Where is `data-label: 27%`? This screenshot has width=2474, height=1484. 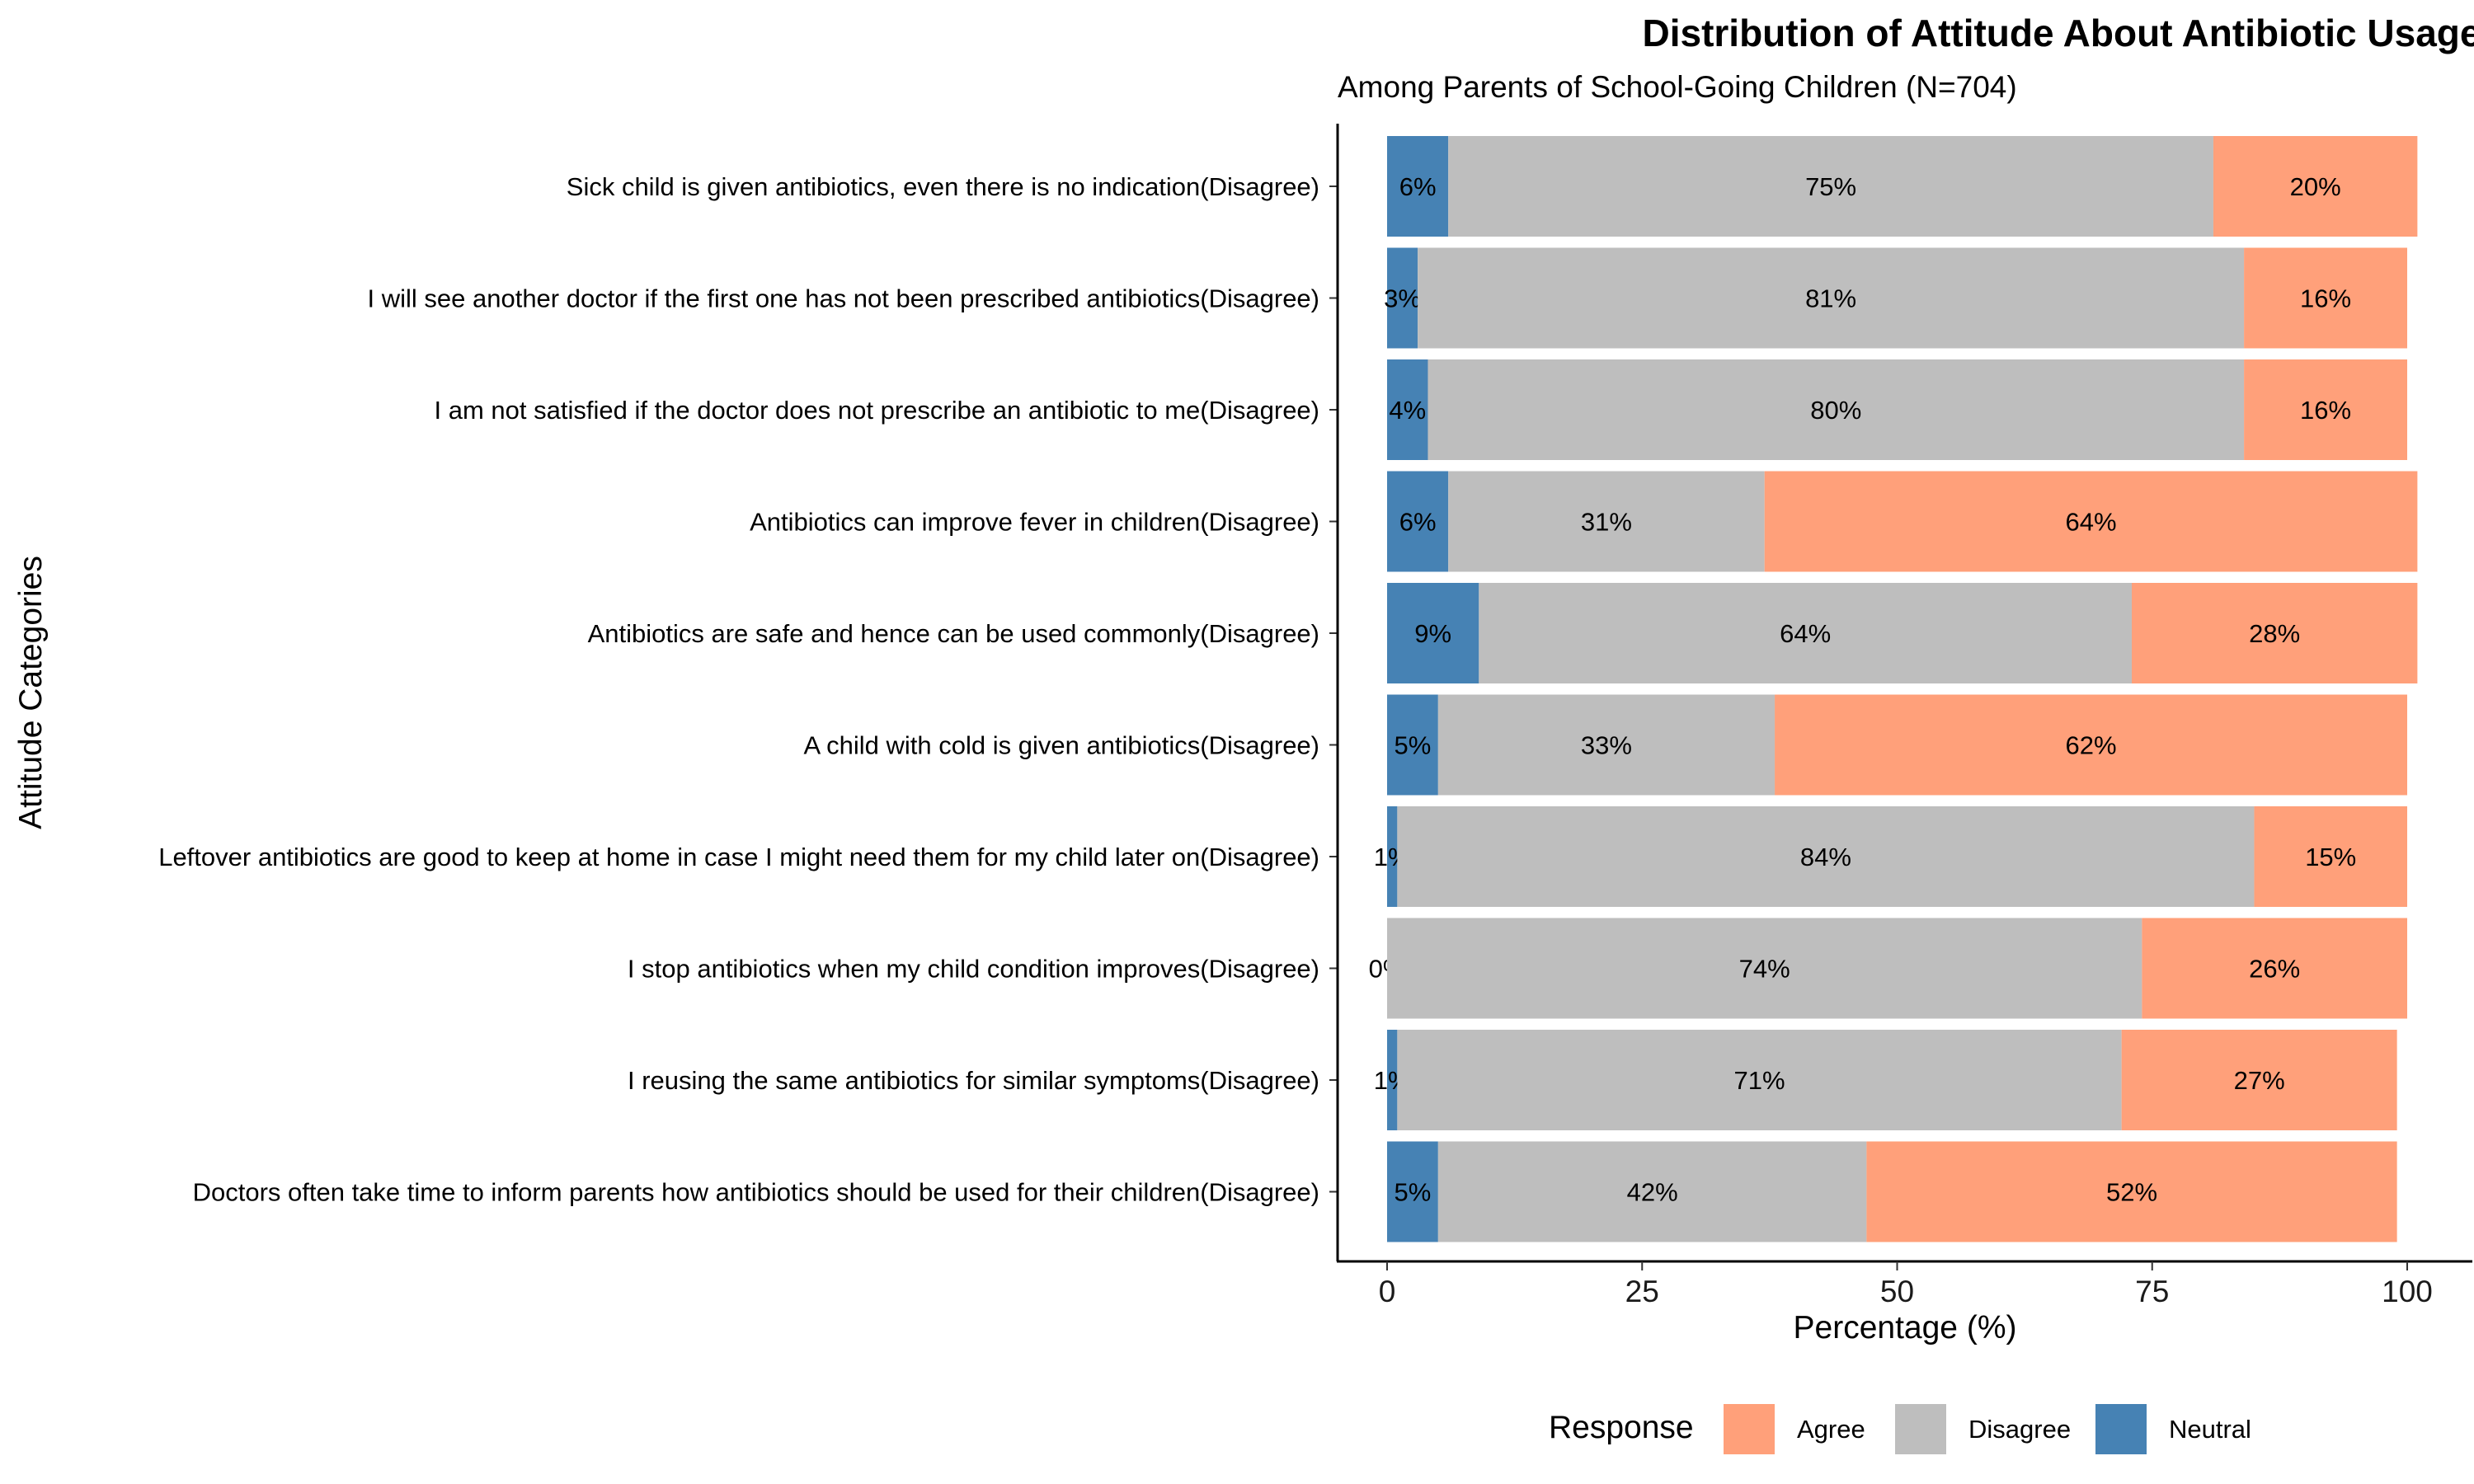 data-label: 27% is located at coordinates (2259, 1080).